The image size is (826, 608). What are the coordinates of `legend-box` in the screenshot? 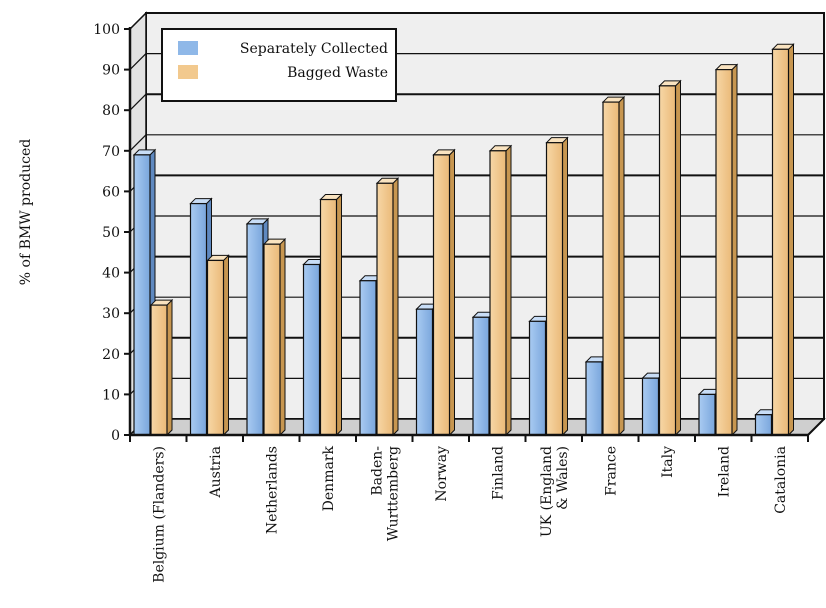 It's located at (279, 65).